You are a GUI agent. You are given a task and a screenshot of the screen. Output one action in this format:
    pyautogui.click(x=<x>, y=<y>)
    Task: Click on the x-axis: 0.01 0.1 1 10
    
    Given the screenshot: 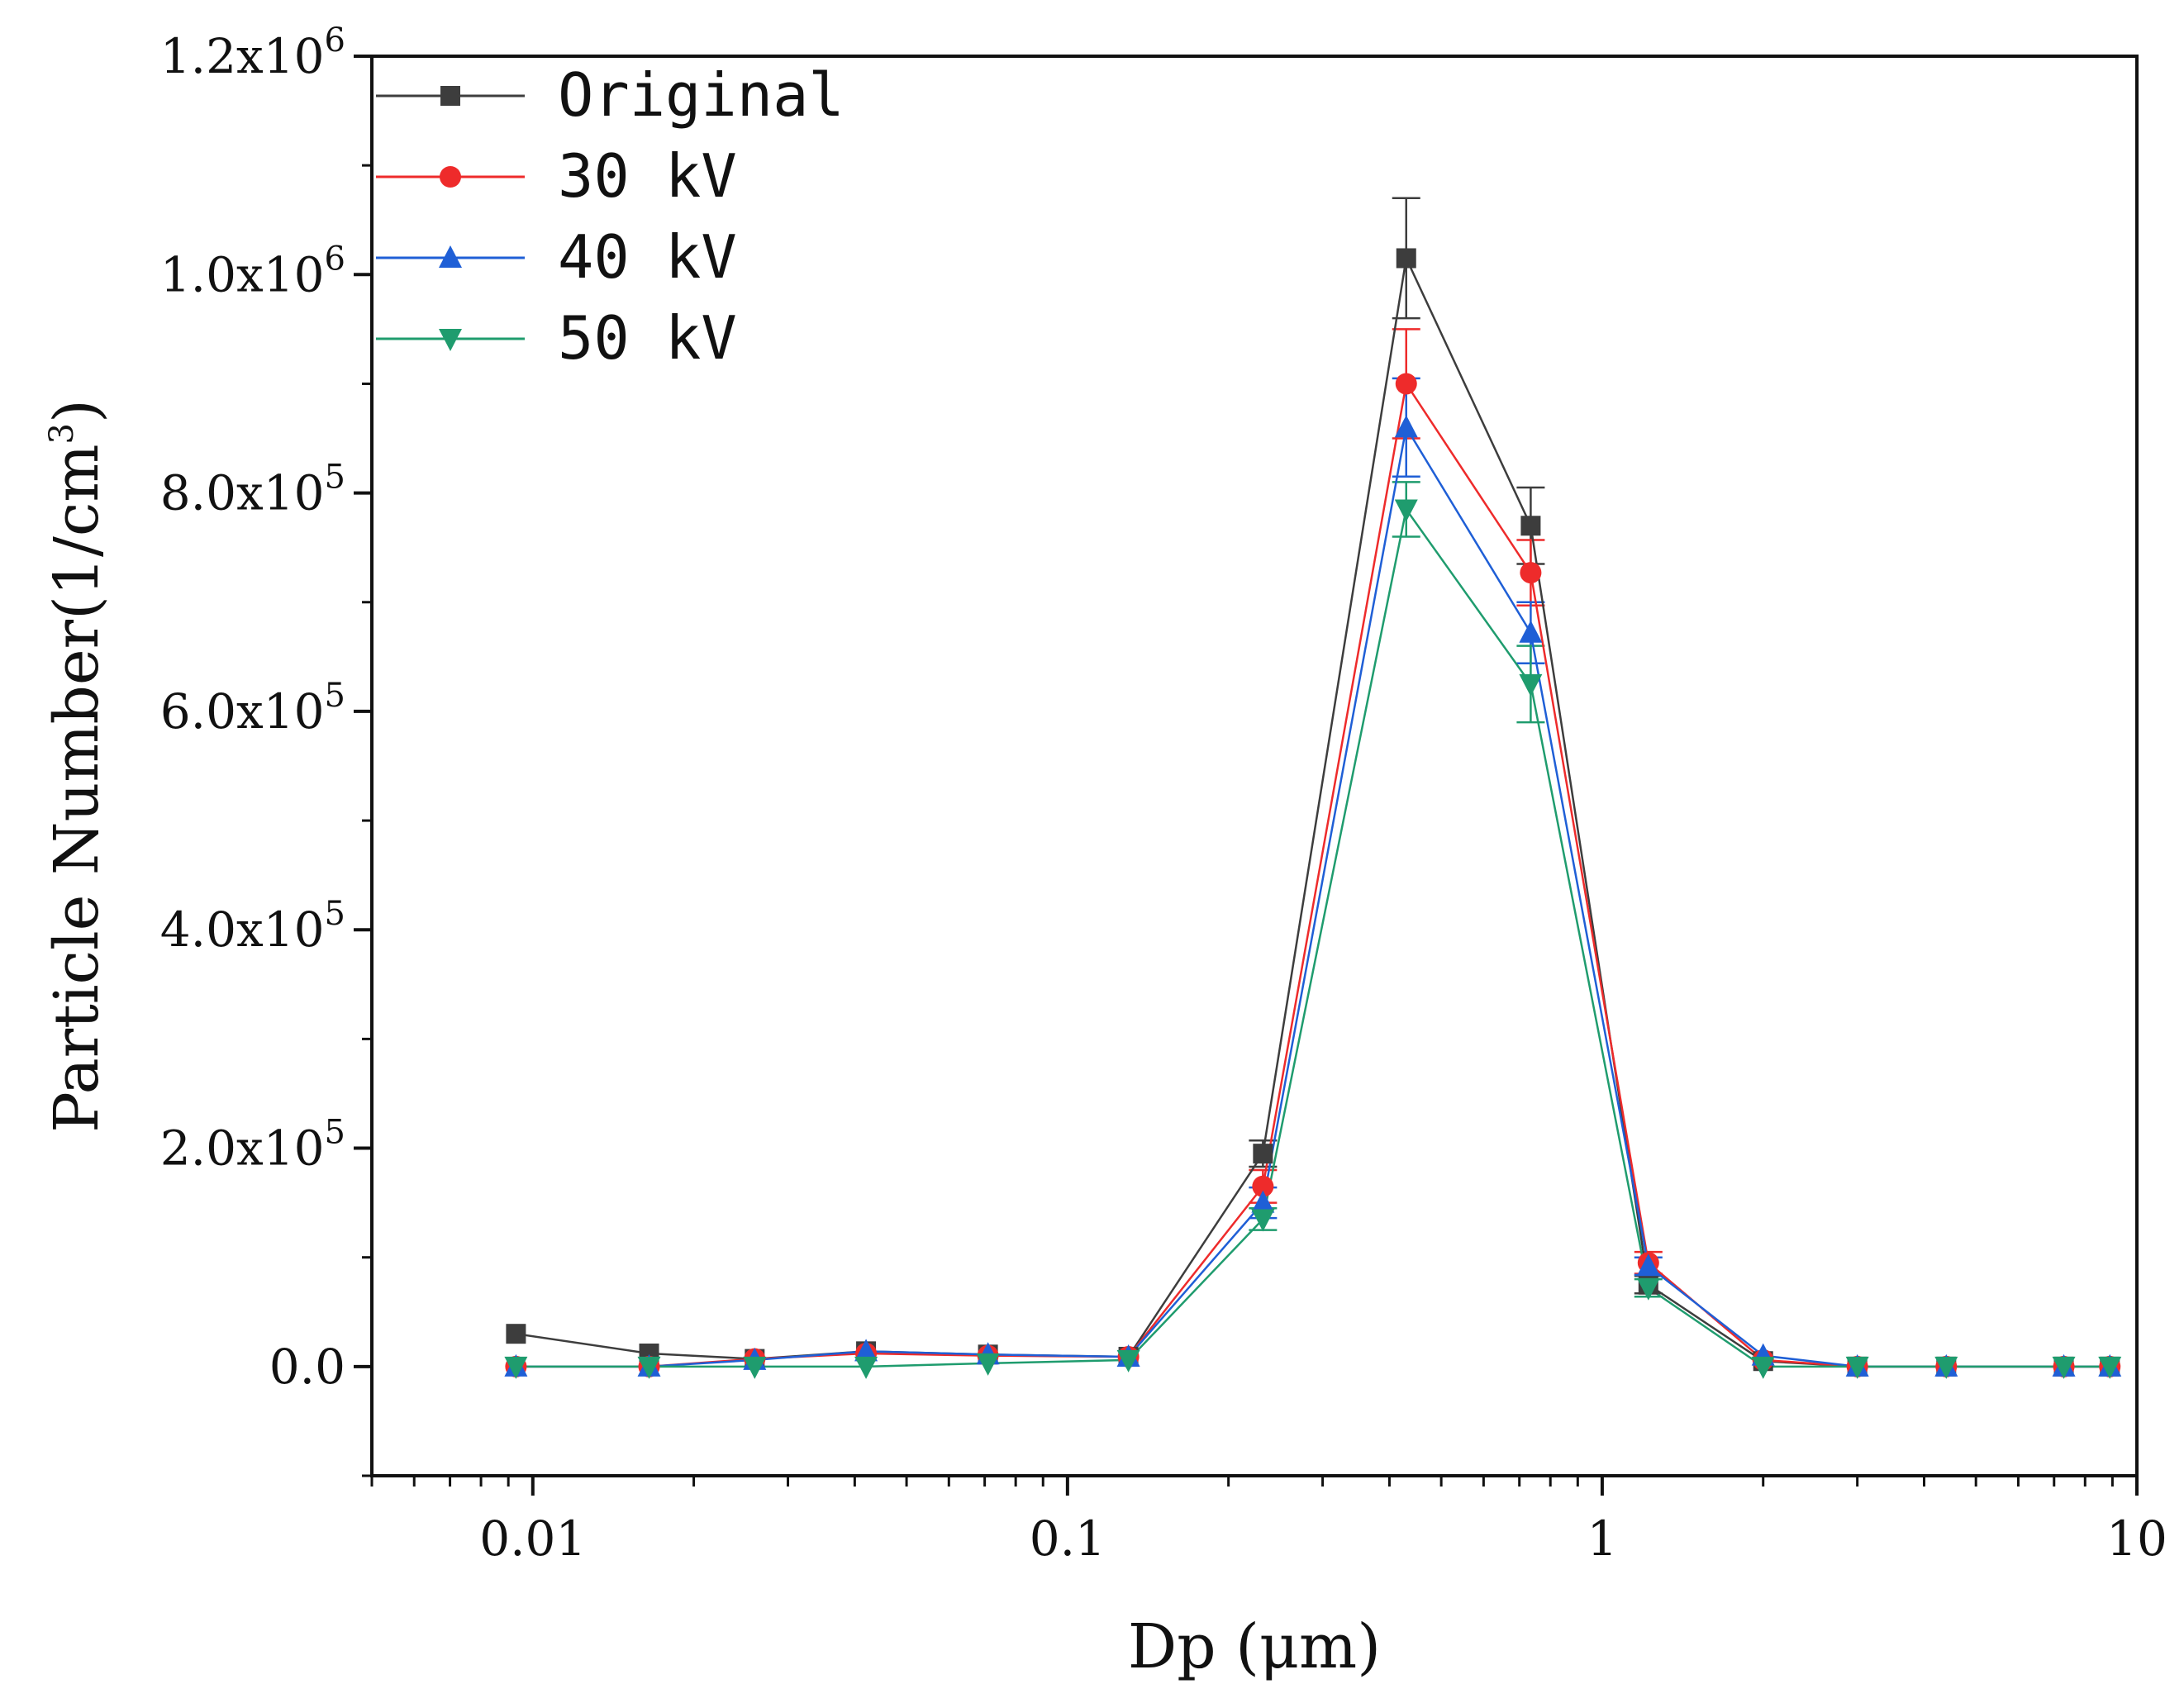 What is the action you would take?
    pyautogui.click(x=1268, y=1522)
    